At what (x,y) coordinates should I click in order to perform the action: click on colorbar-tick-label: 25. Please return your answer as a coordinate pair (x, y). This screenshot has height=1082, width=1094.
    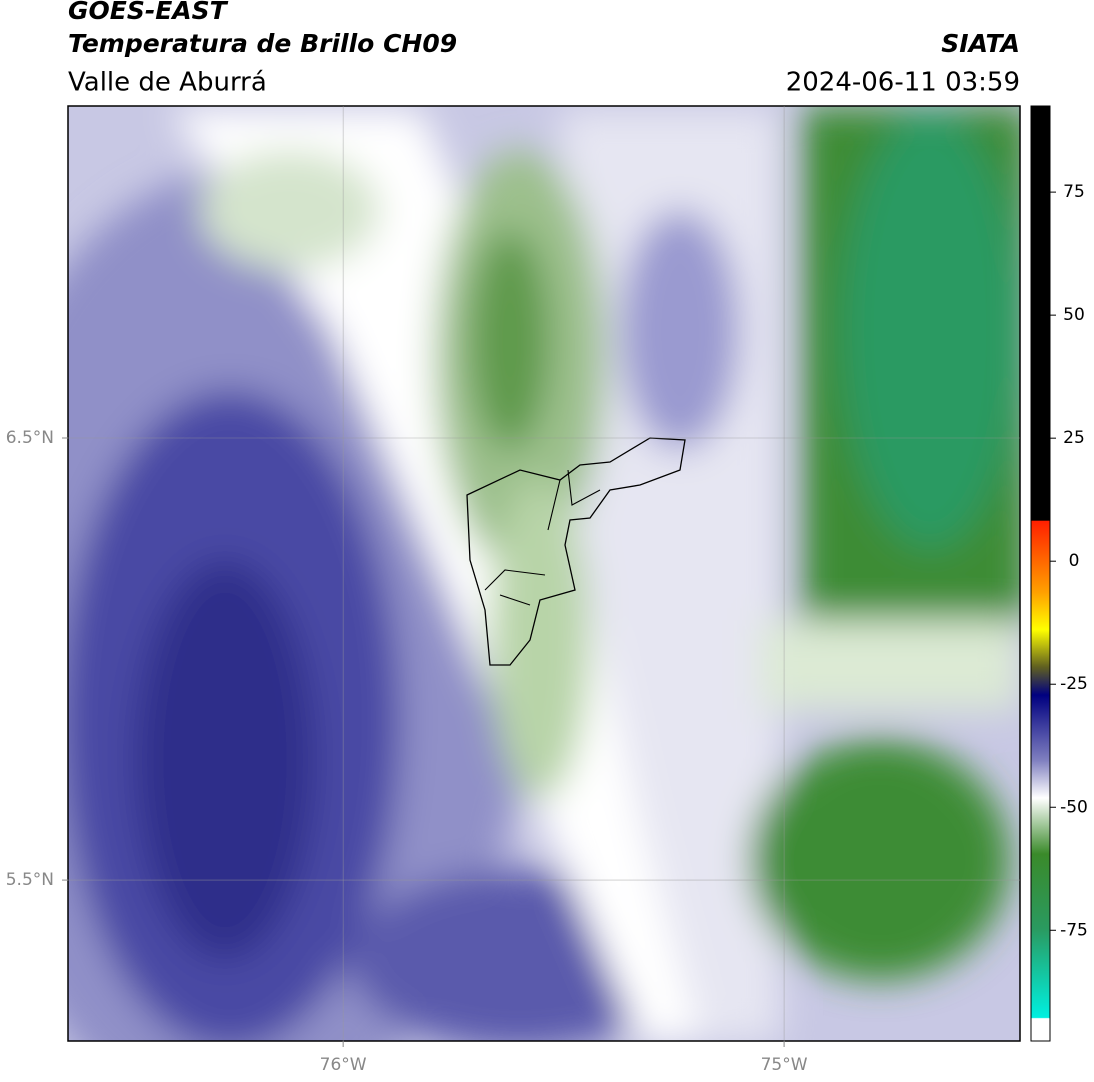
    Looking at the image, I should click on (1074, 438).